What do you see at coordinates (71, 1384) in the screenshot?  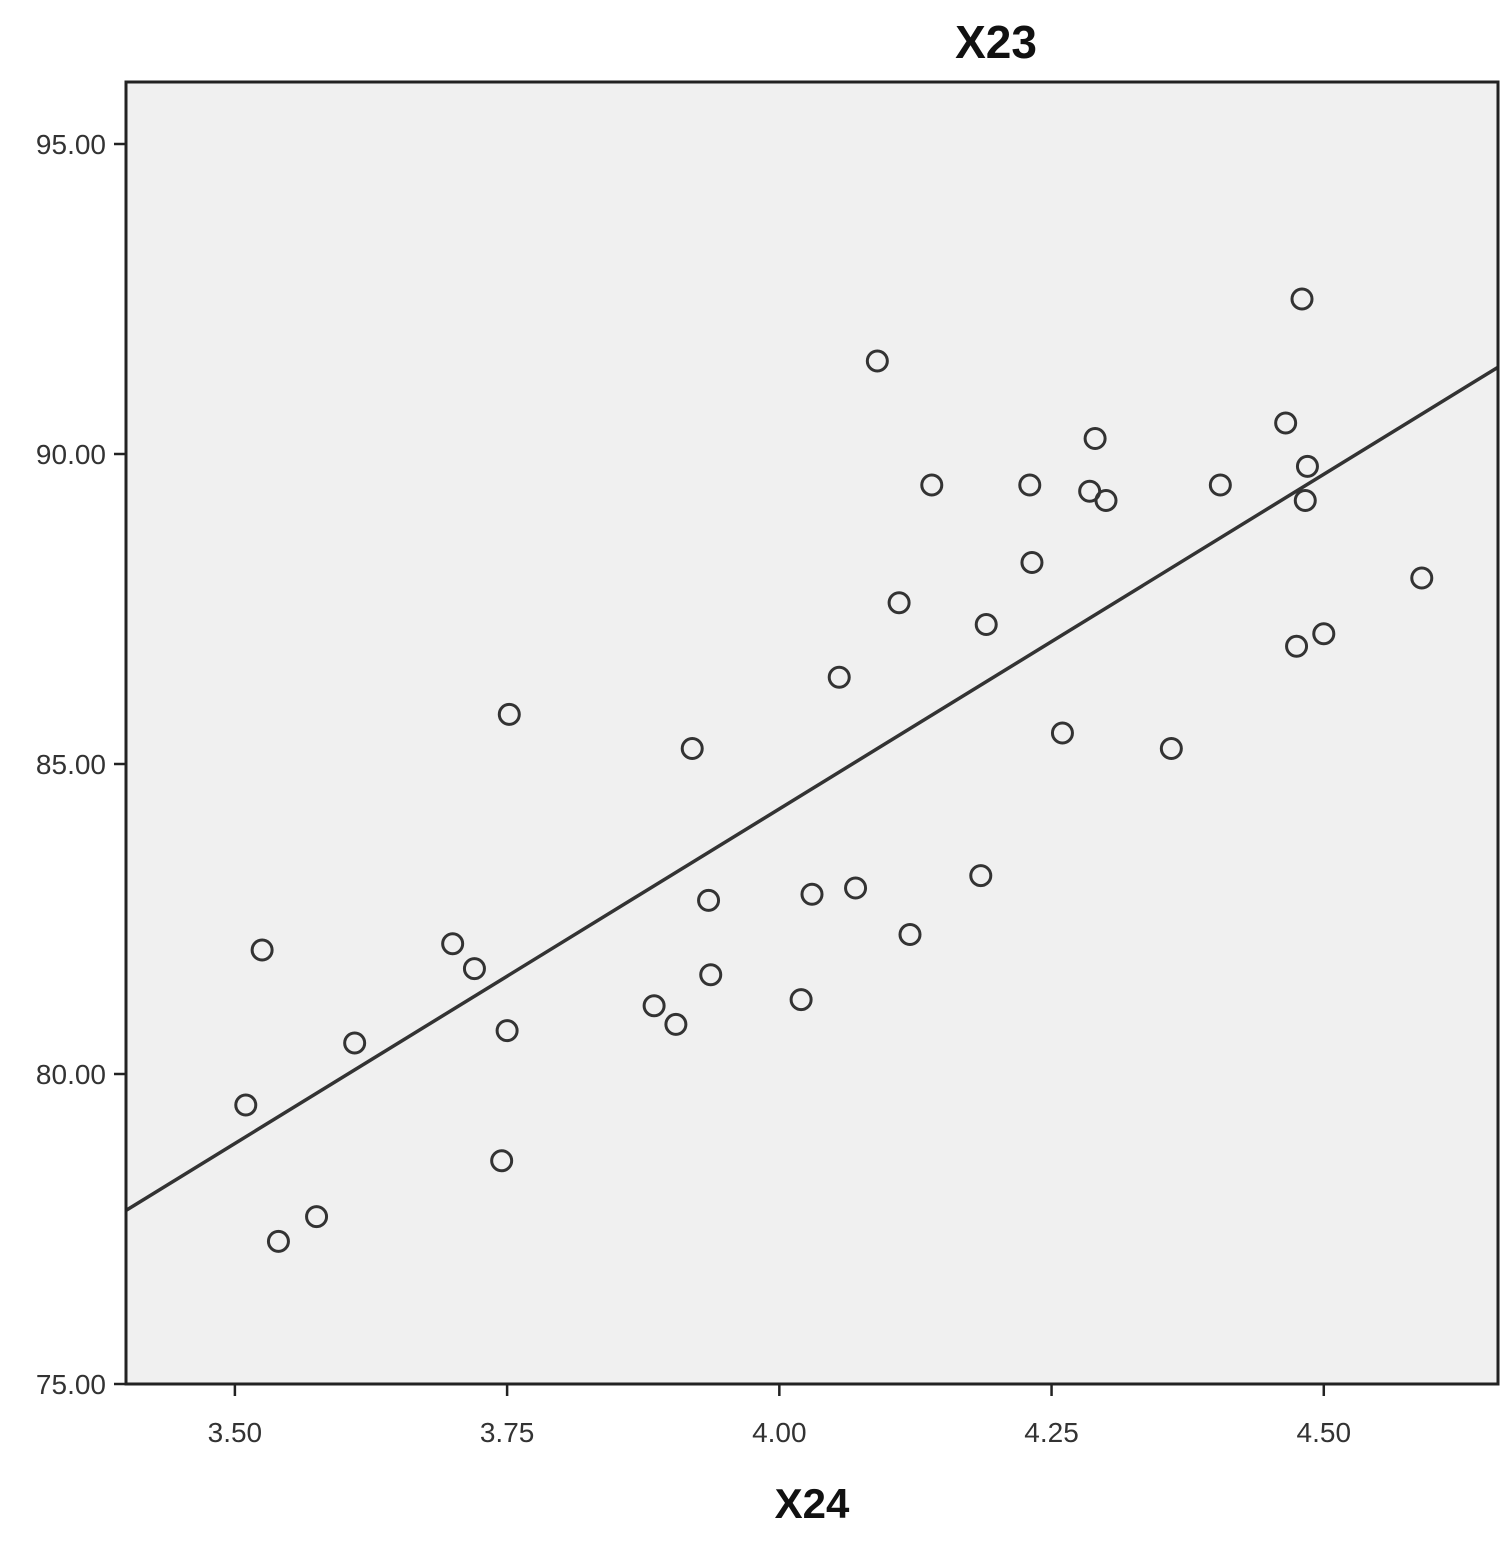 I see `y-tick-label: 75.00` at bounding box center [71, 1384].